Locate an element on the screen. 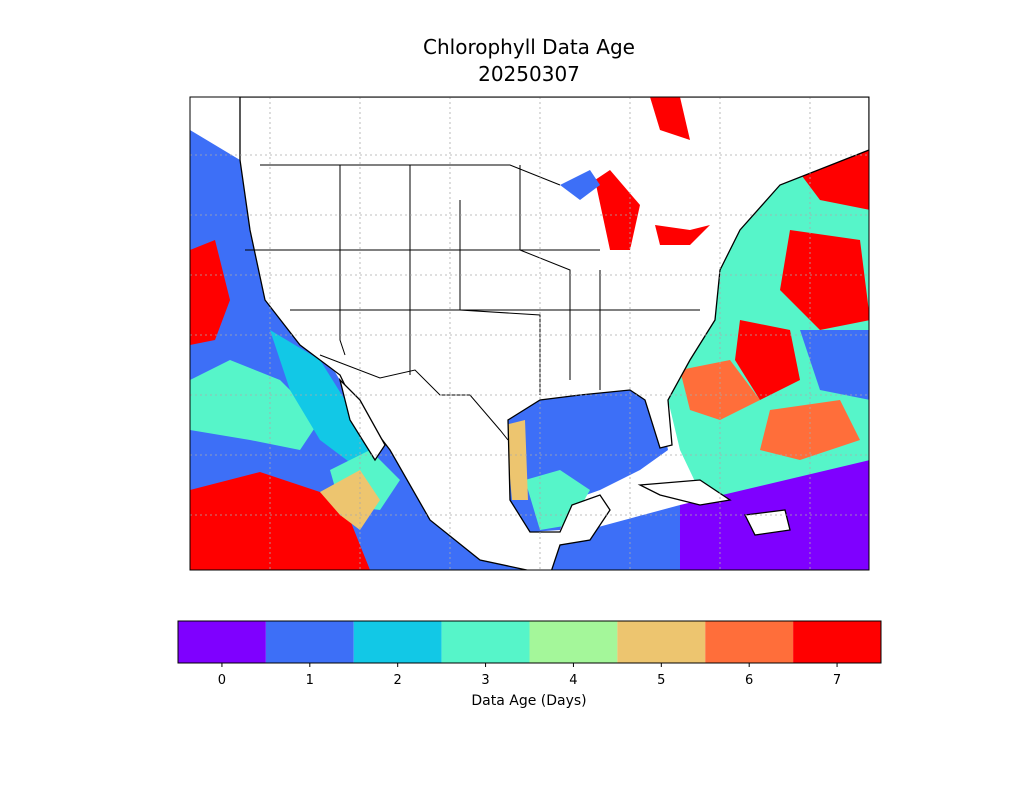 The image size is (1031, 800). title: Chlorophyll Data Age is located at coordinates (529, 47).